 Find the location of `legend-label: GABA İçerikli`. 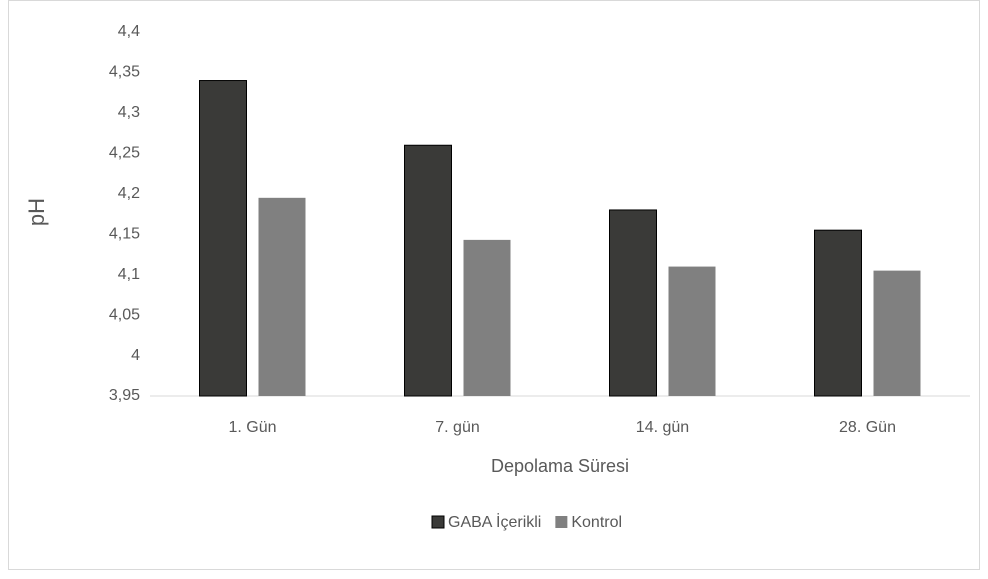

legend-label: GABA İçerikli is located at coordinates (494, 521).